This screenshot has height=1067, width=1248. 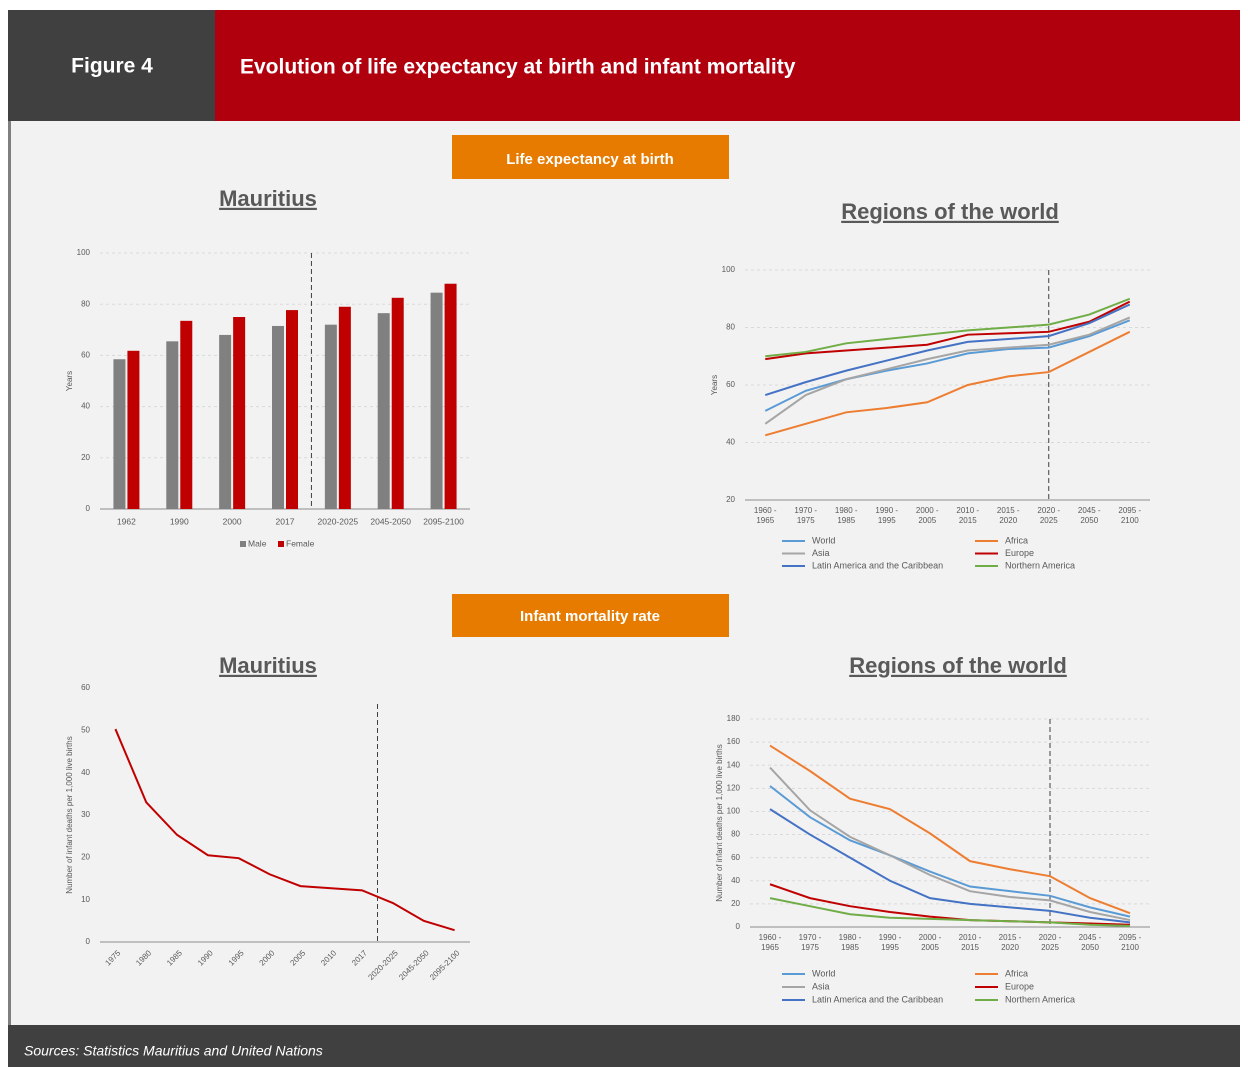 What do you see at coordinates (590, 616) in the screenshot?
I see `section-title: Infant mortality rate` at bounding box center [590, 616].